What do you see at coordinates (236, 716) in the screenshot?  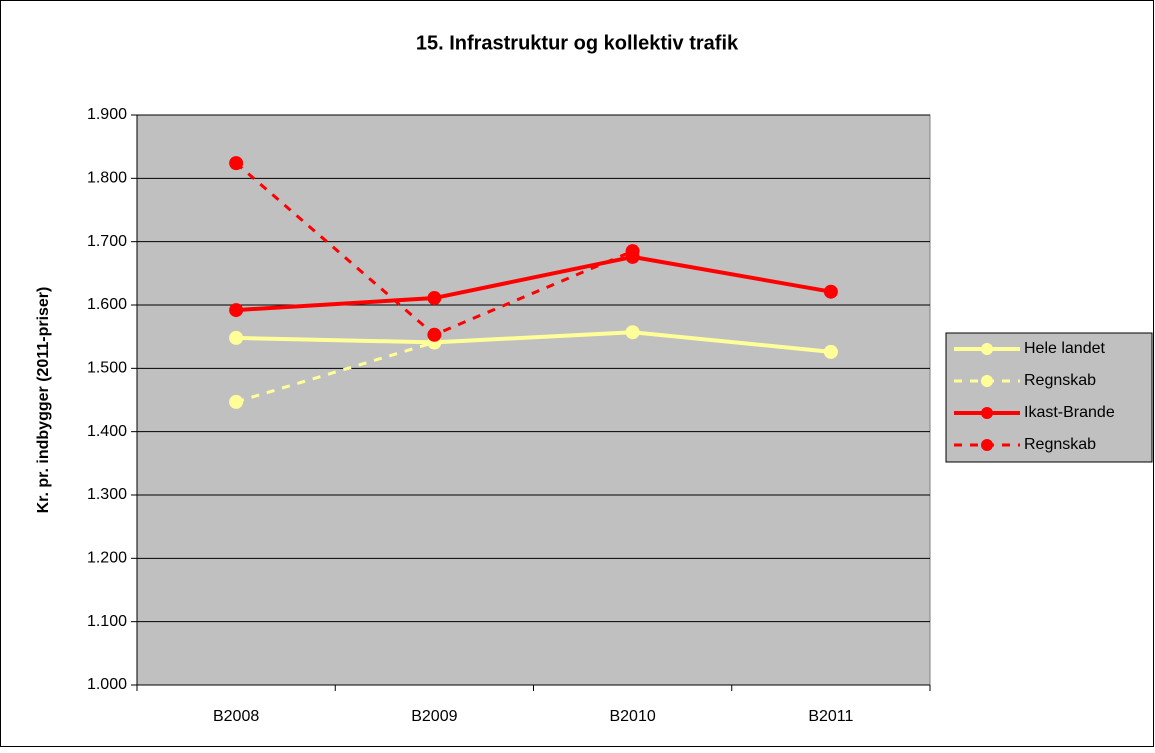 I see `x-tick-label: B2008` at bounding box center [236, 716].